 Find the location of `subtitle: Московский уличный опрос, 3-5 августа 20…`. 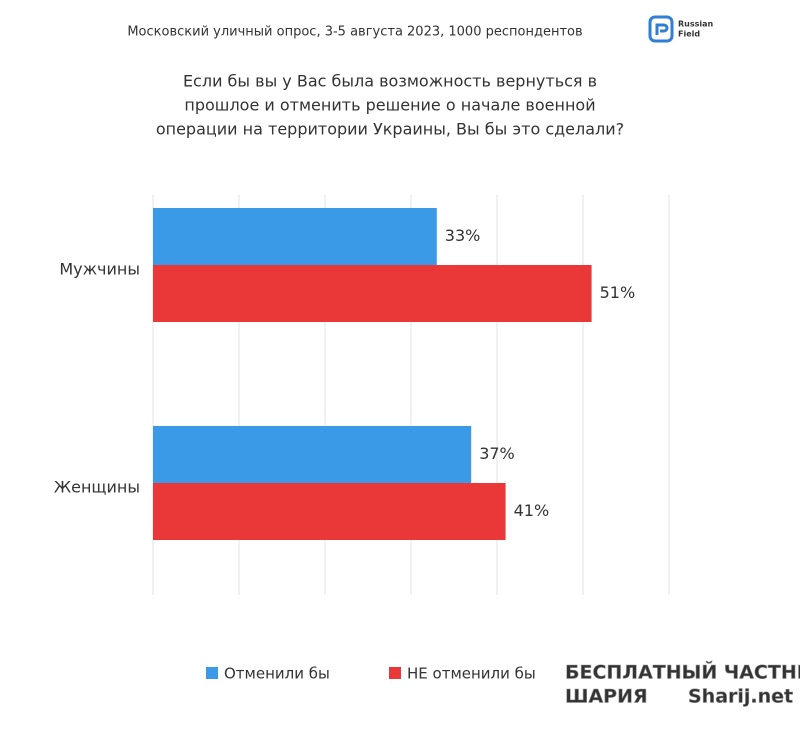

subtitle: Московский уличный опрос, 3-5 августа 20… is located at coordinates (354, 32).